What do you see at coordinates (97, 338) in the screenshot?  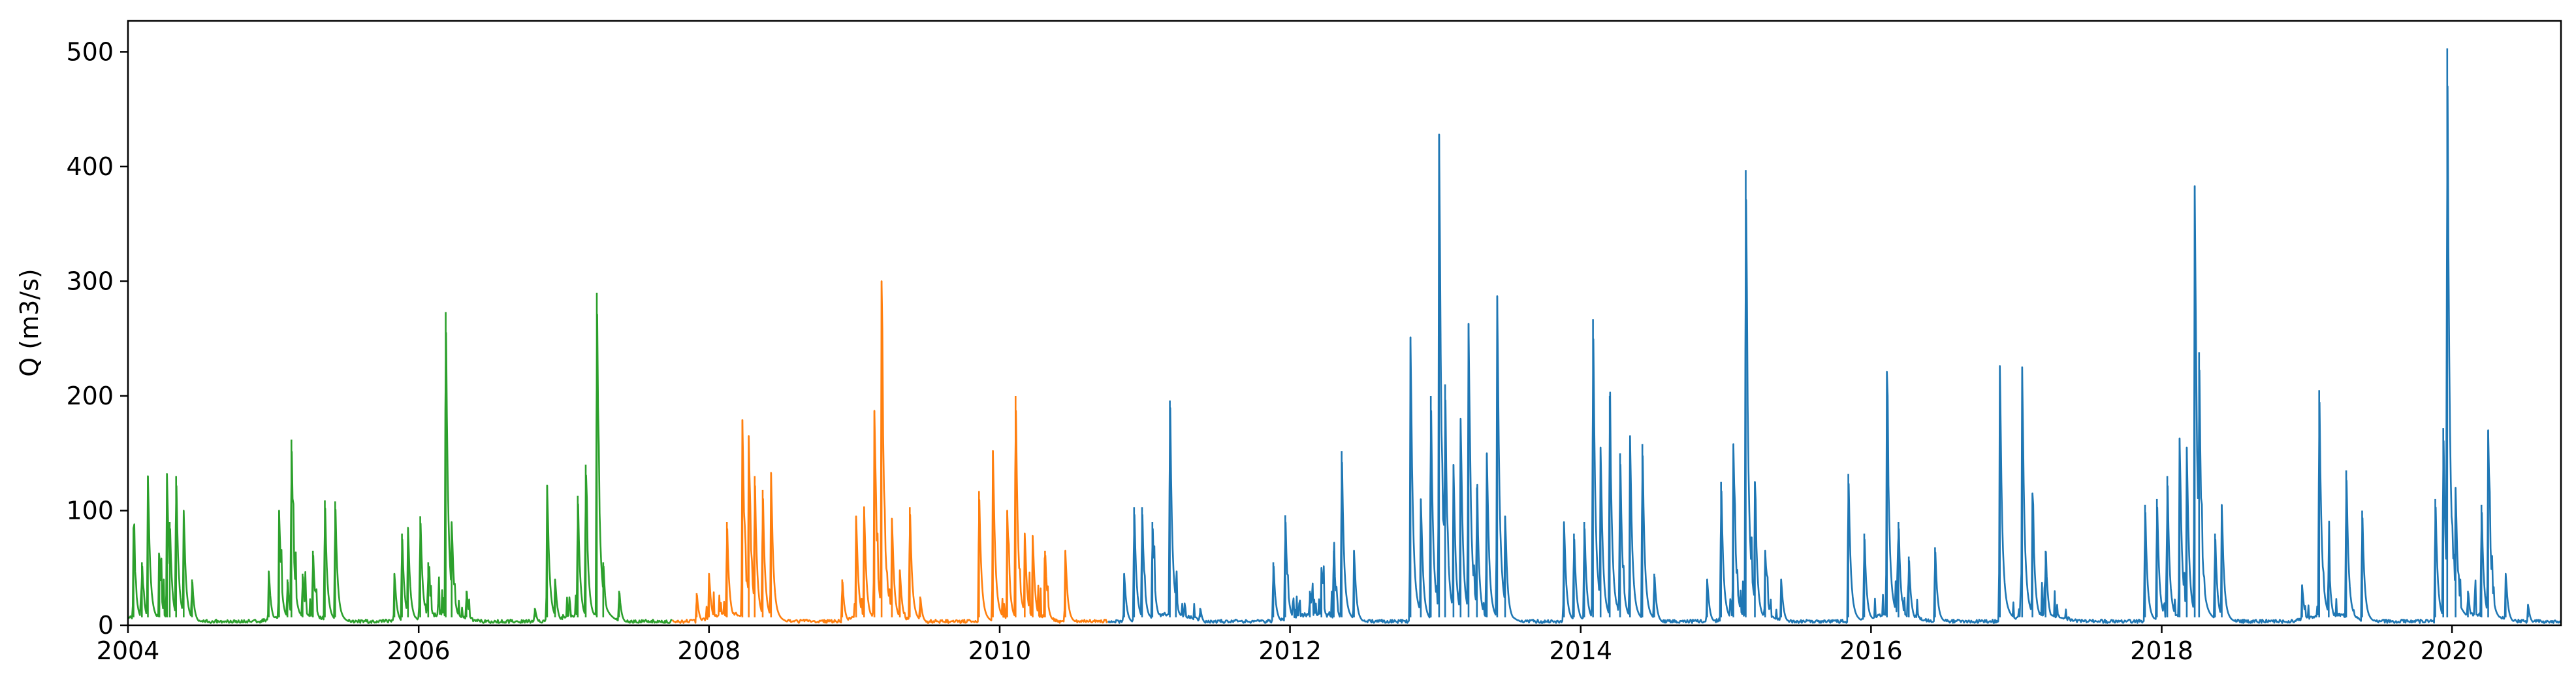 I see `y-axis: 0 100 200 300 400 500` at bounding box center [97, 338].